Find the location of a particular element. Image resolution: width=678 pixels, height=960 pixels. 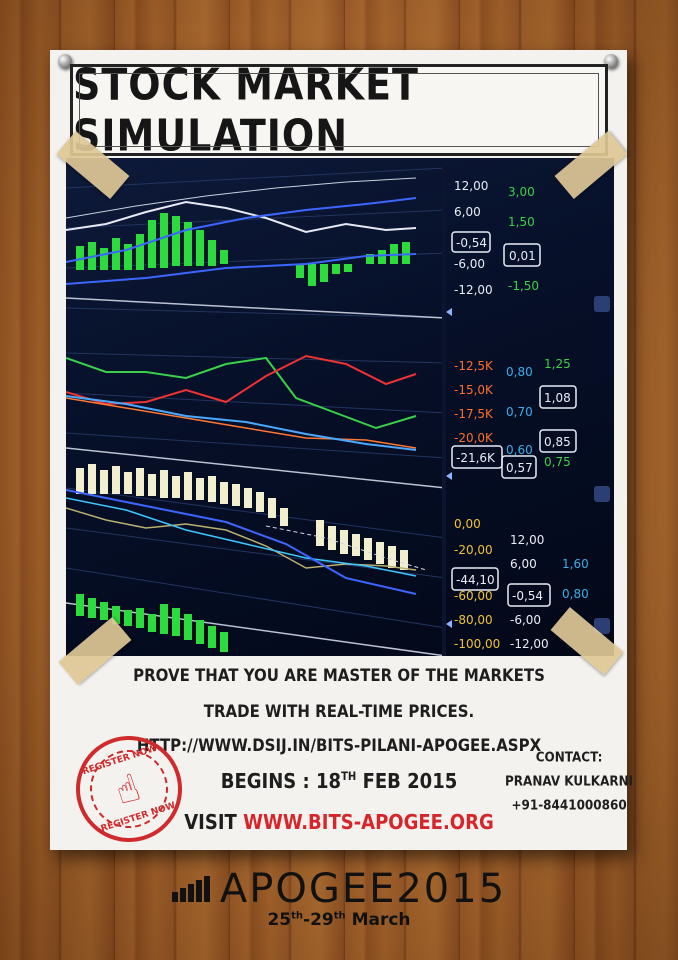

tagline: PROVE THAT YOU ARE MASTER OF THE MARKETS is located at coordinates (339, 675).